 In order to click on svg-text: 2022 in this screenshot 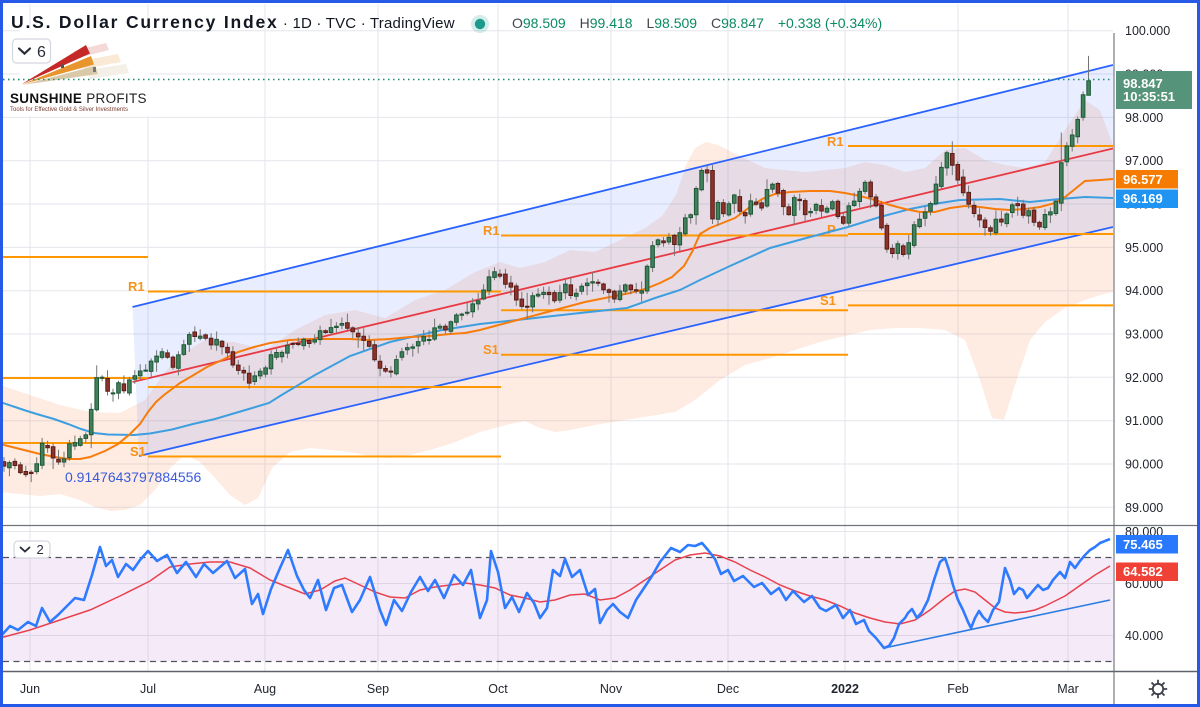, I will do `click(845, 689)`.